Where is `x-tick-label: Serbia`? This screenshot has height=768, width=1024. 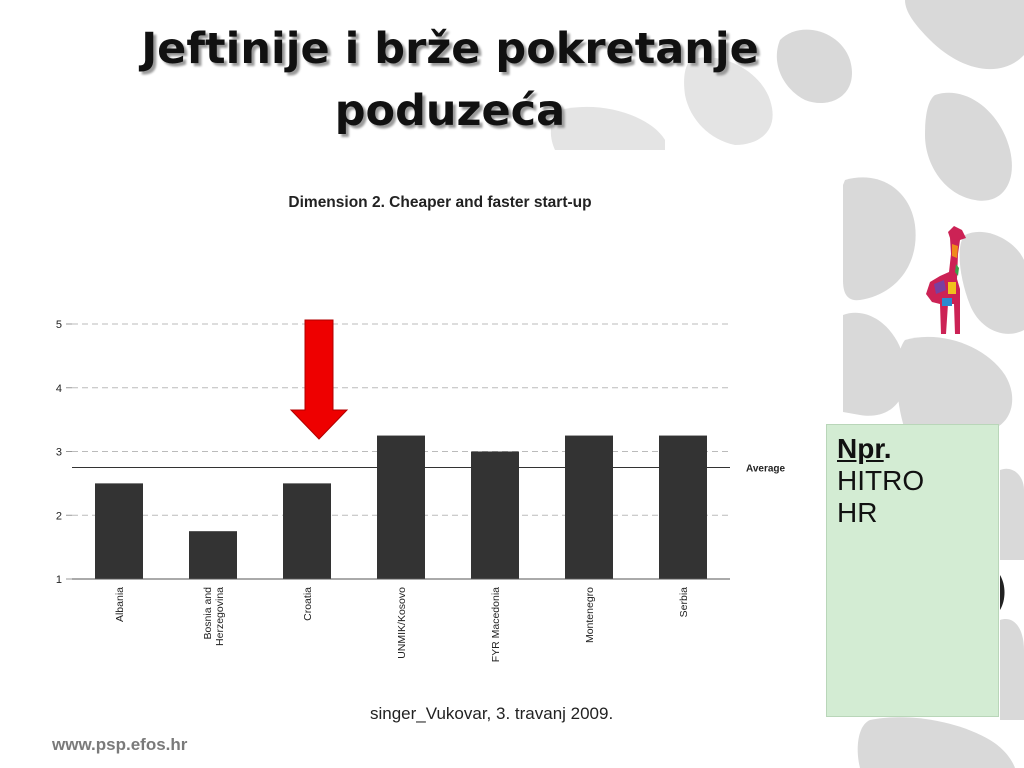
x-tick-label: Serbia is located at coordinates (684, 602).